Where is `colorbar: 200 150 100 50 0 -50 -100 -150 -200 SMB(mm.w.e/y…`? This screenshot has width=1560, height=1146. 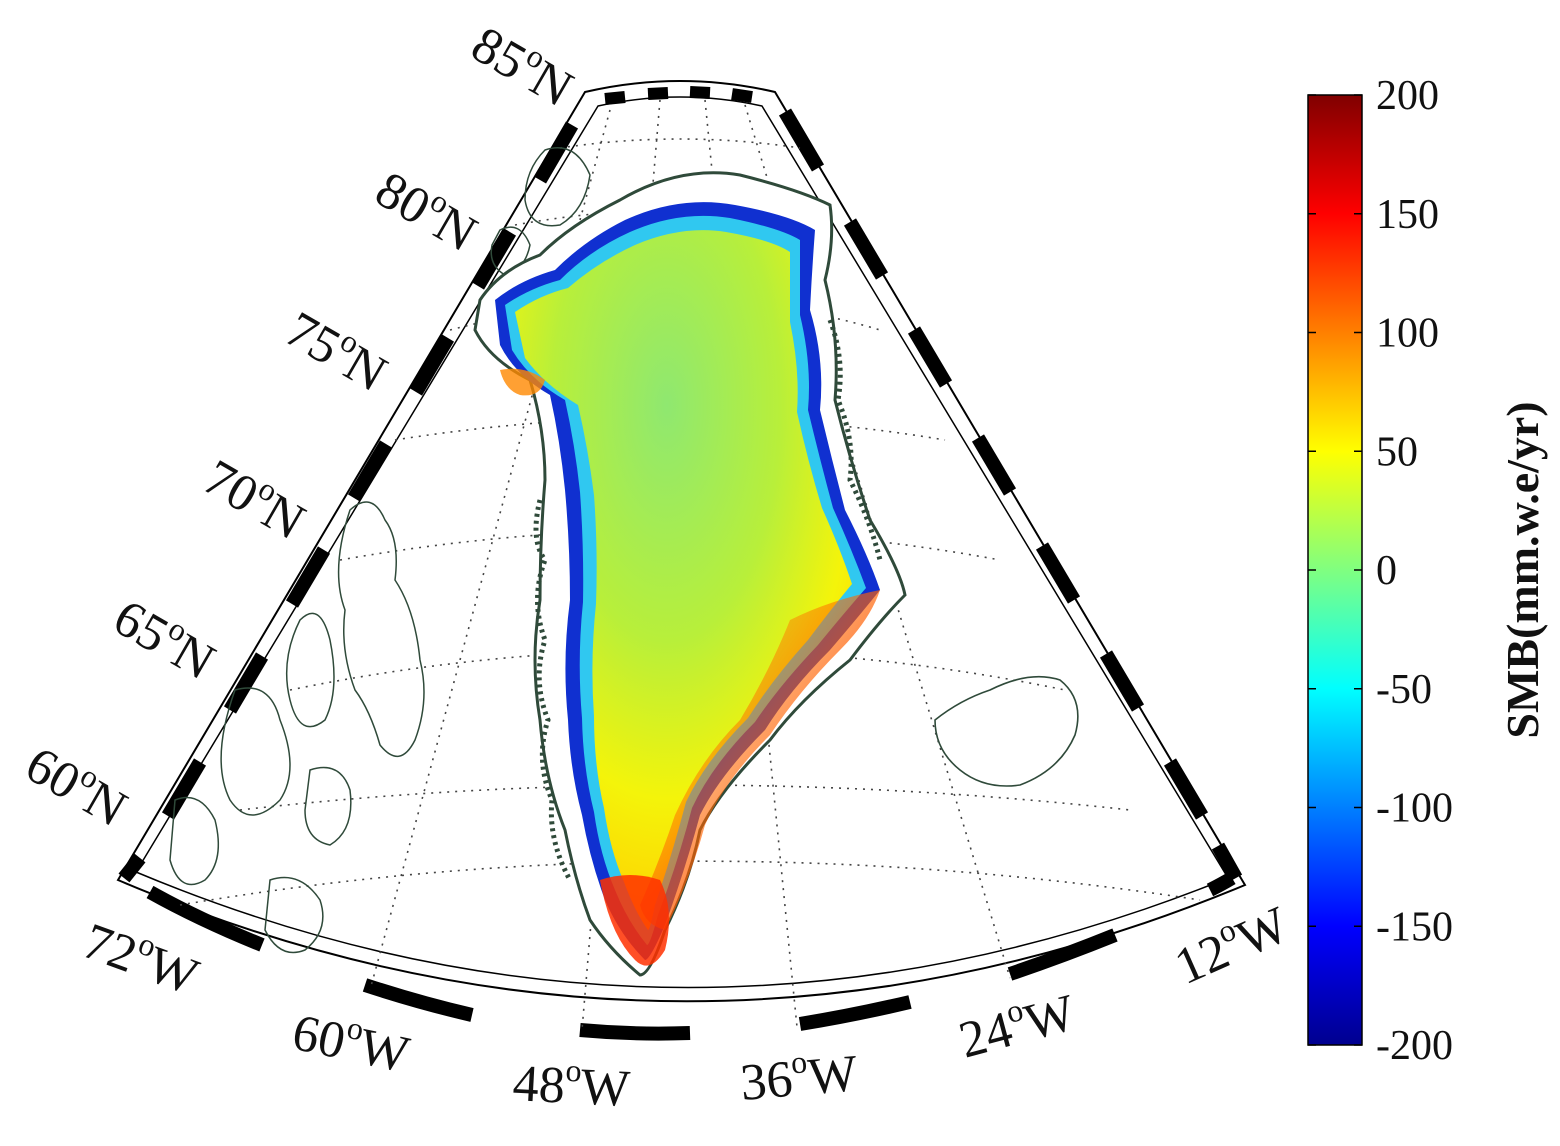 colorbar: 200 150 100 50 0 -50 -100 -150 -200 SMB(mm.w.e/y… is located at coordinates (1427, 571).